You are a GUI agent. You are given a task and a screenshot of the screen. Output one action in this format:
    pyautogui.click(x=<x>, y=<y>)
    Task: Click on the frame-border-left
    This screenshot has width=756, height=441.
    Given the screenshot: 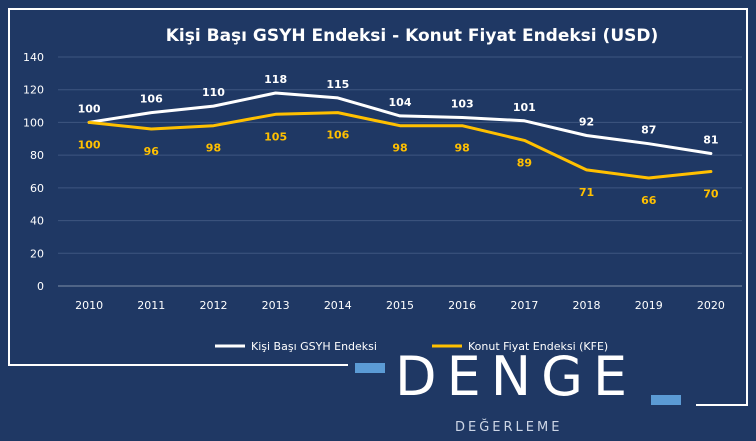 What is the action you would take?
    pyautogui.click(x=9, y=187)
    